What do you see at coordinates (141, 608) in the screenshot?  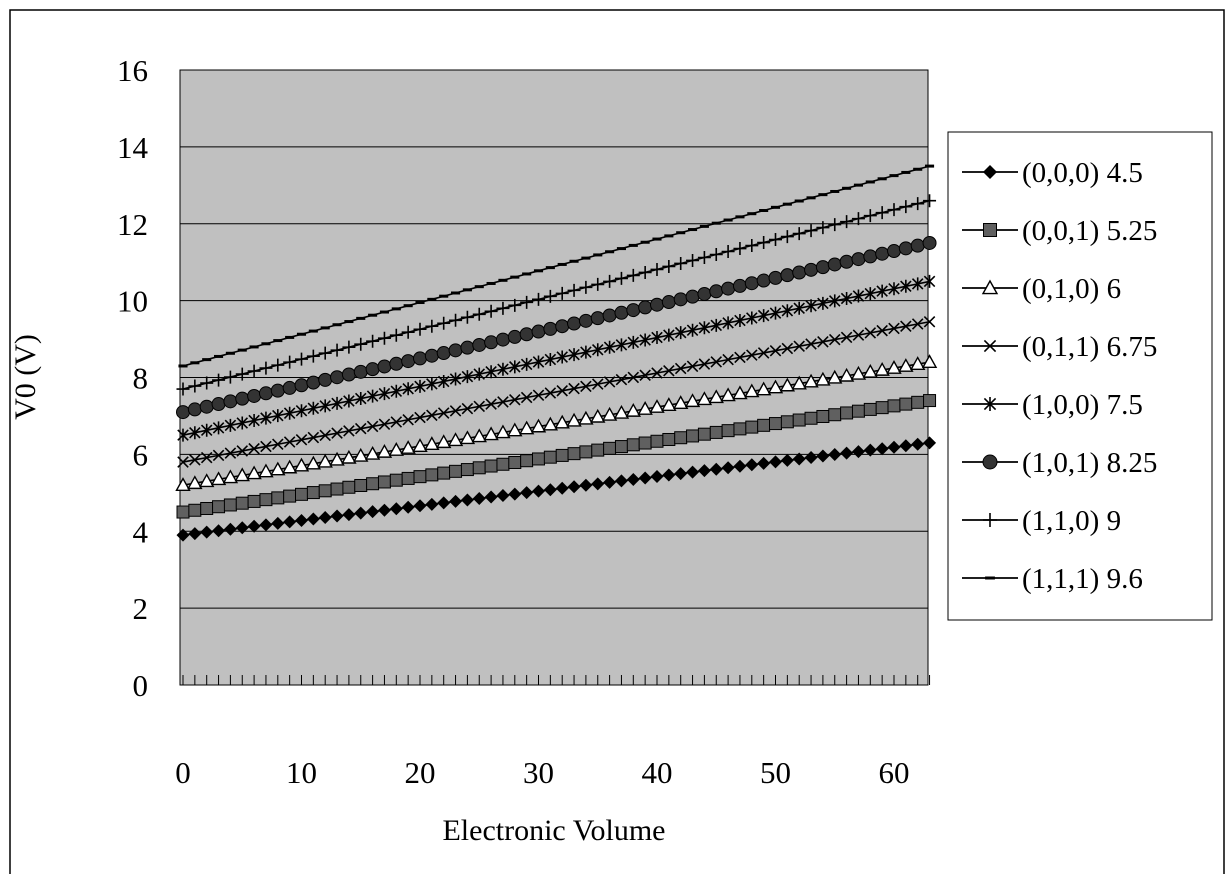 I see `y-tick-label: 2` at bounding box center [141, 608].